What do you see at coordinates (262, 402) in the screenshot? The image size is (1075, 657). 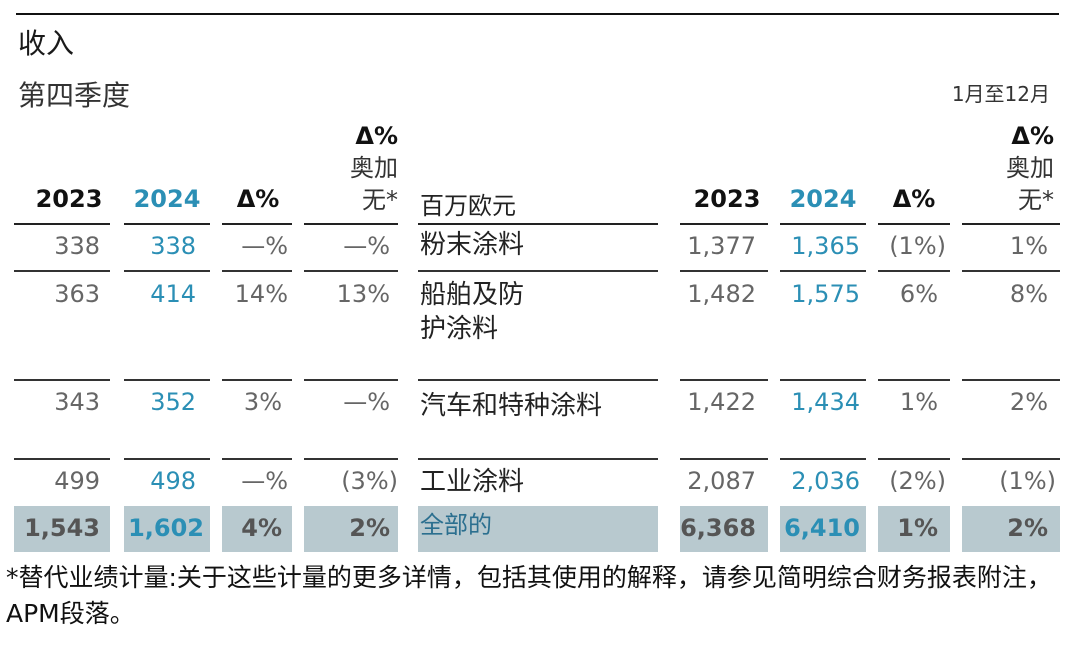 I see `cell-q-delta: 3%` at bounding box center [262, 402].